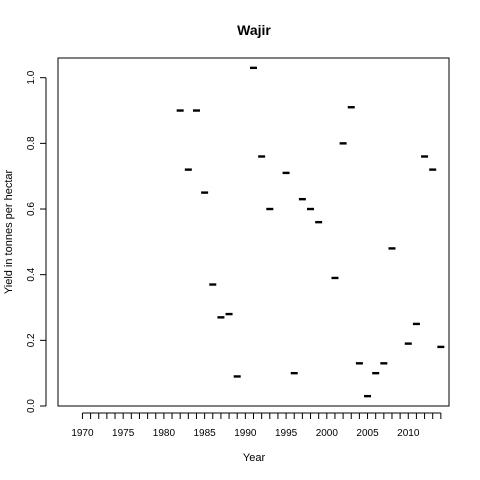 The image size is (480, 480). Describe the element at coordinates (367, 433) in the screenshot. I see `x-tick-label: 2005` at that location.